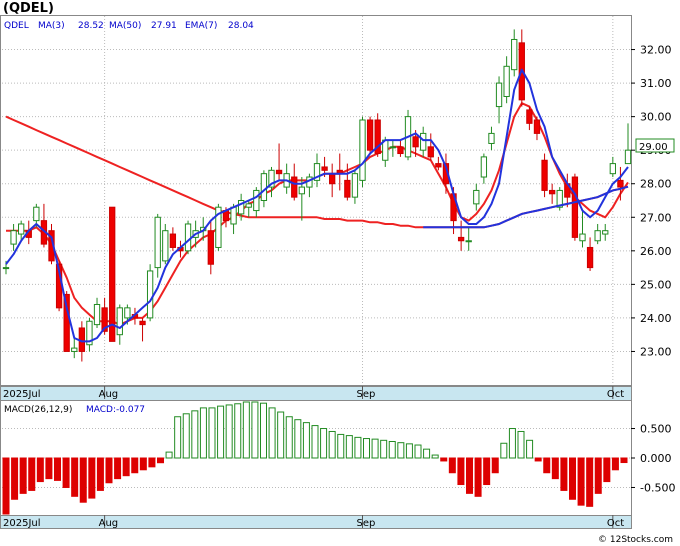 The height and width of the screenshot is (546, 680). Describe the element at coordinates (366, 523) in the screenshot. I see `macd-date-axis-label: Sep` at that location.